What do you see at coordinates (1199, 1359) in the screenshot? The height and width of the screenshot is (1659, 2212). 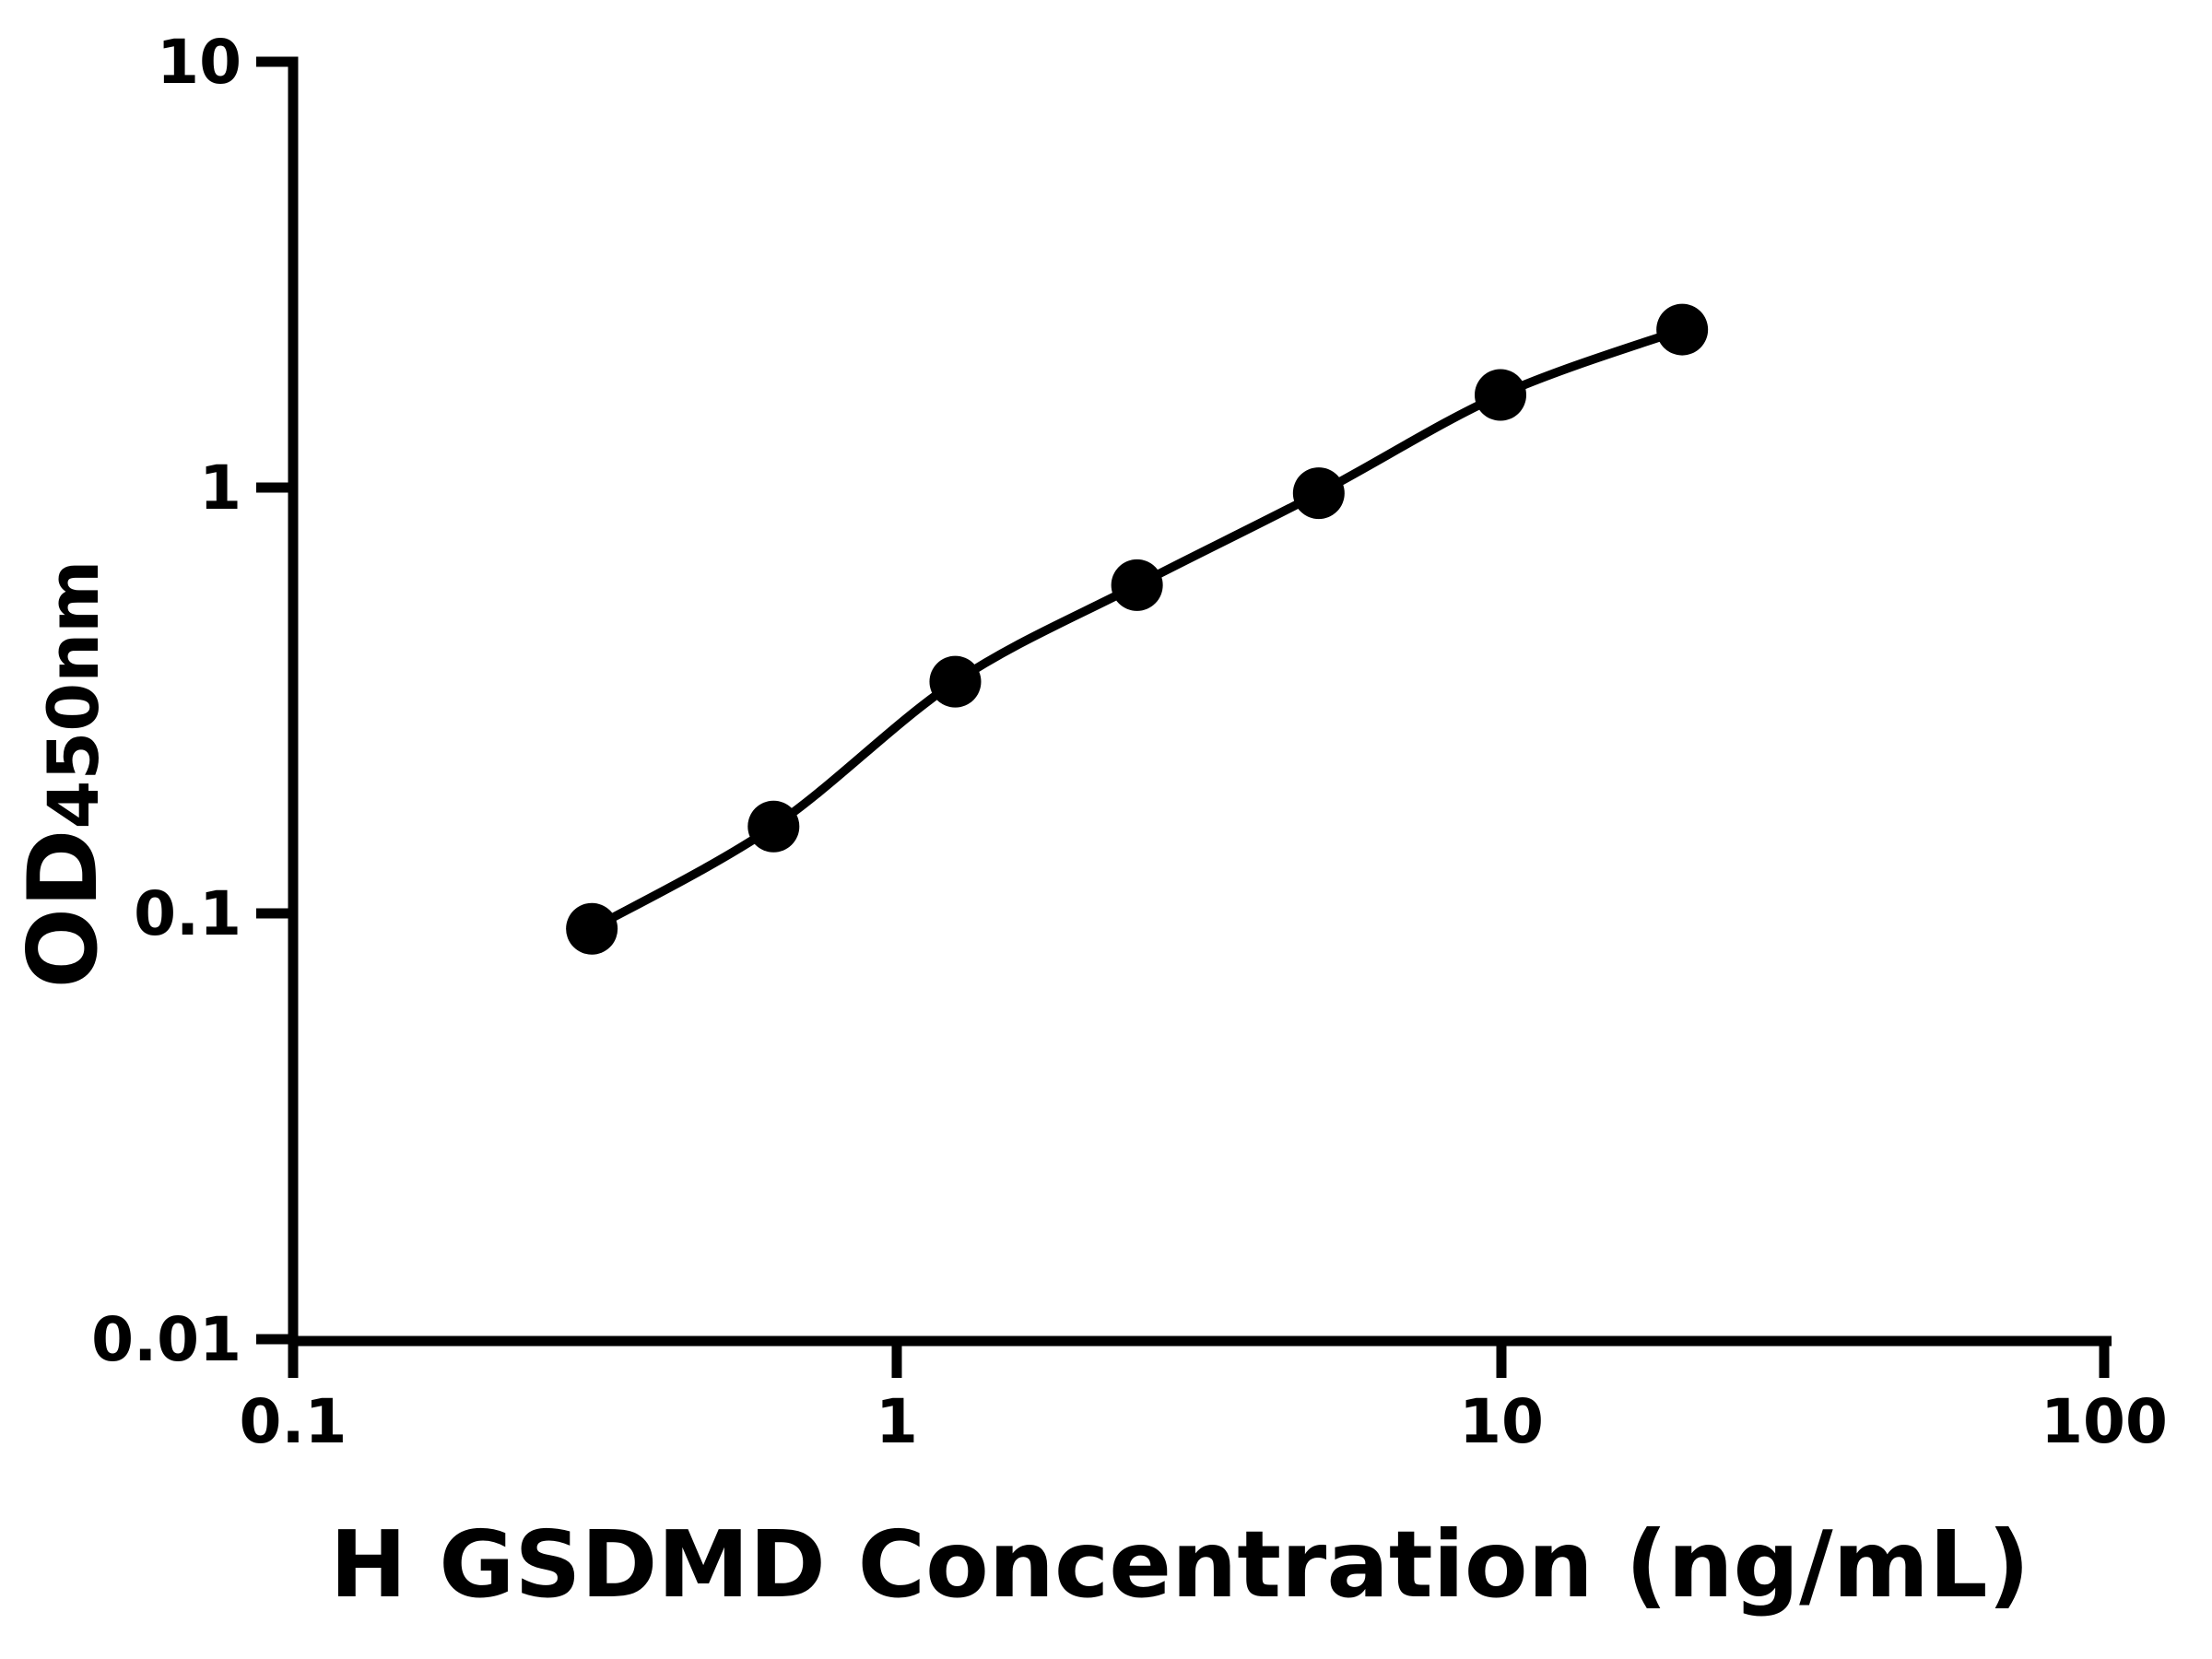 I see `x-tick-marks` at bounding box center [1199, 1359].